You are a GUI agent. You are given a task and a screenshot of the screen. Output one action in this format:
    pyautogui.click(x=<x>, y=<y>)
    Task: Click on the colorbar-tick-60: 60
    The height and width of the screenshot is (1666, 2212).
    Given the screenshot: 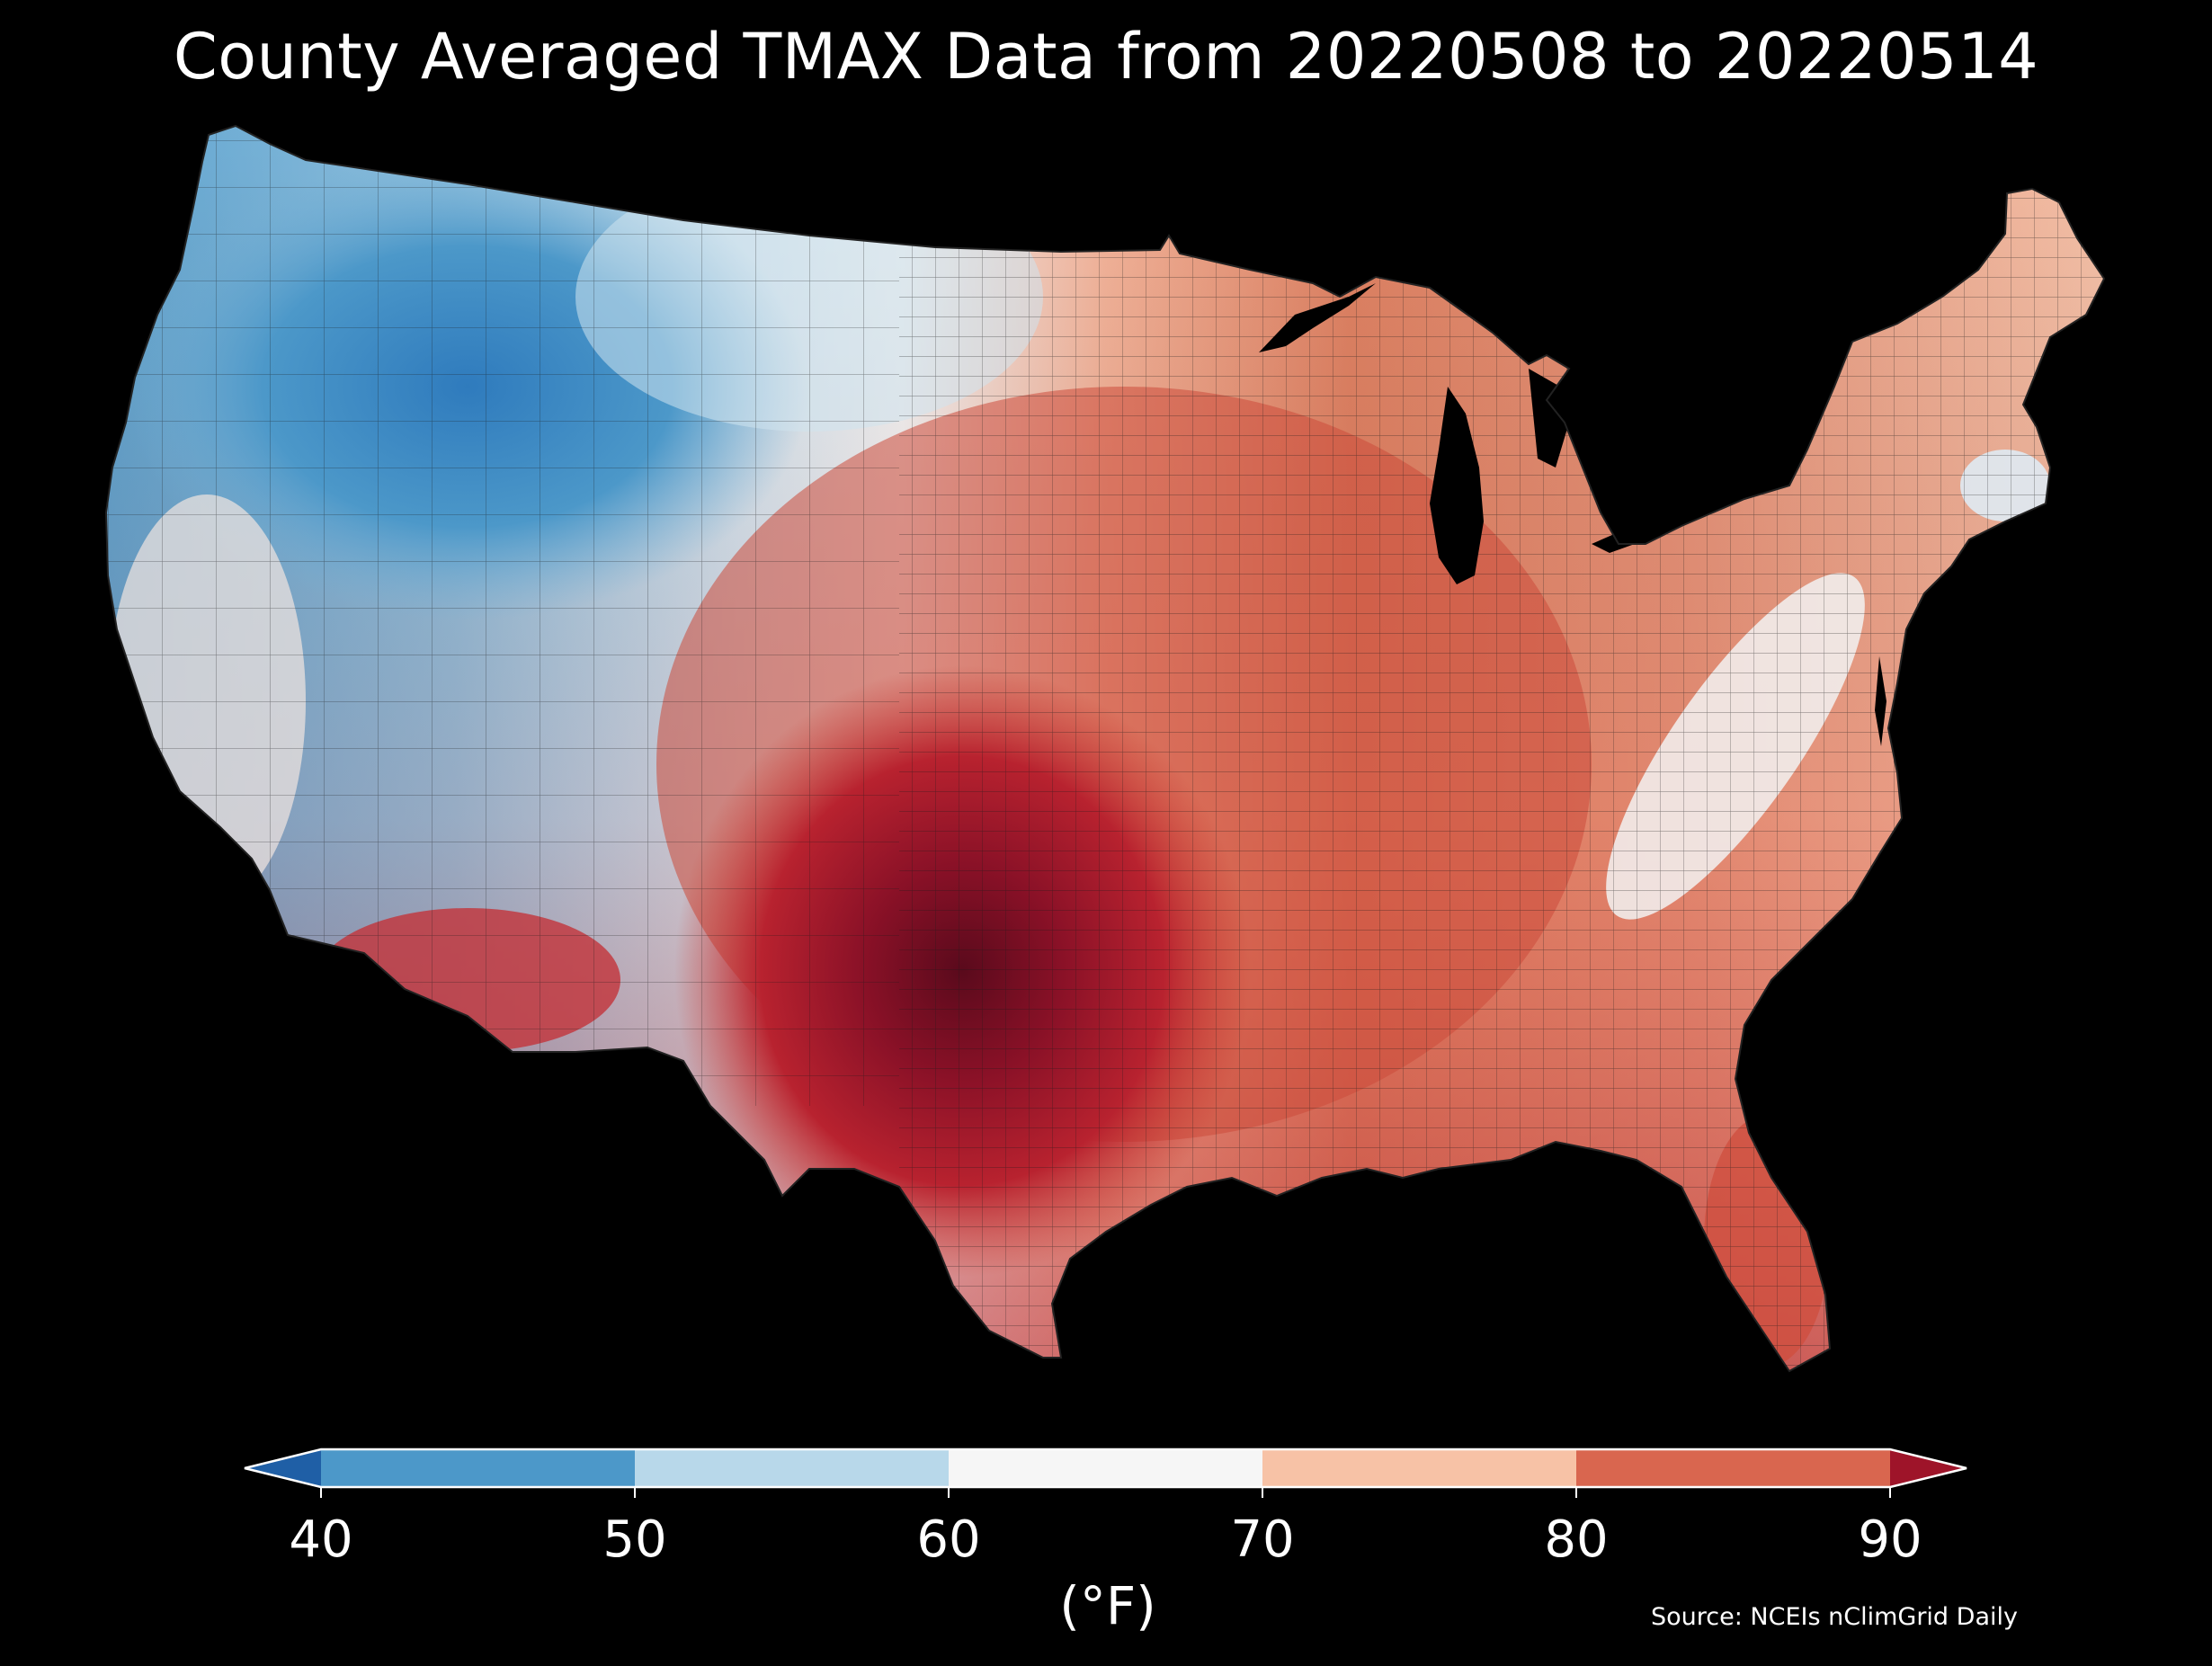 What is the action you would take?
    pyautogui.click(x=948, y=1540)
    